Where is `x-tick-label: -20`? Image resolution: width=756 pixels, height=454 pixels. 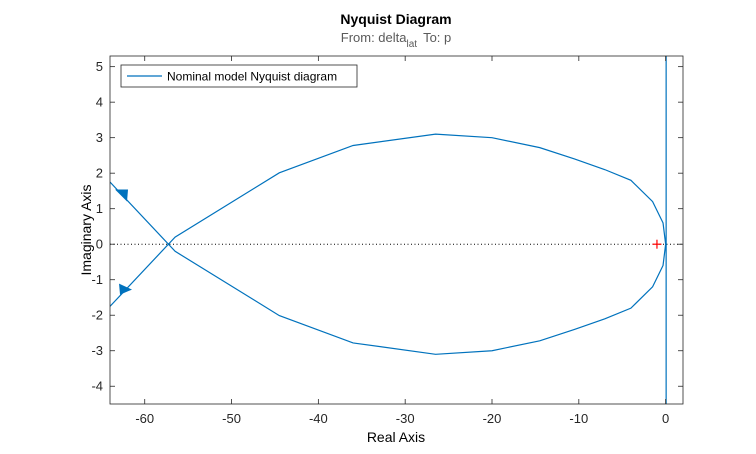
x-tick-label: -20 is located at coordinates (492, 418).